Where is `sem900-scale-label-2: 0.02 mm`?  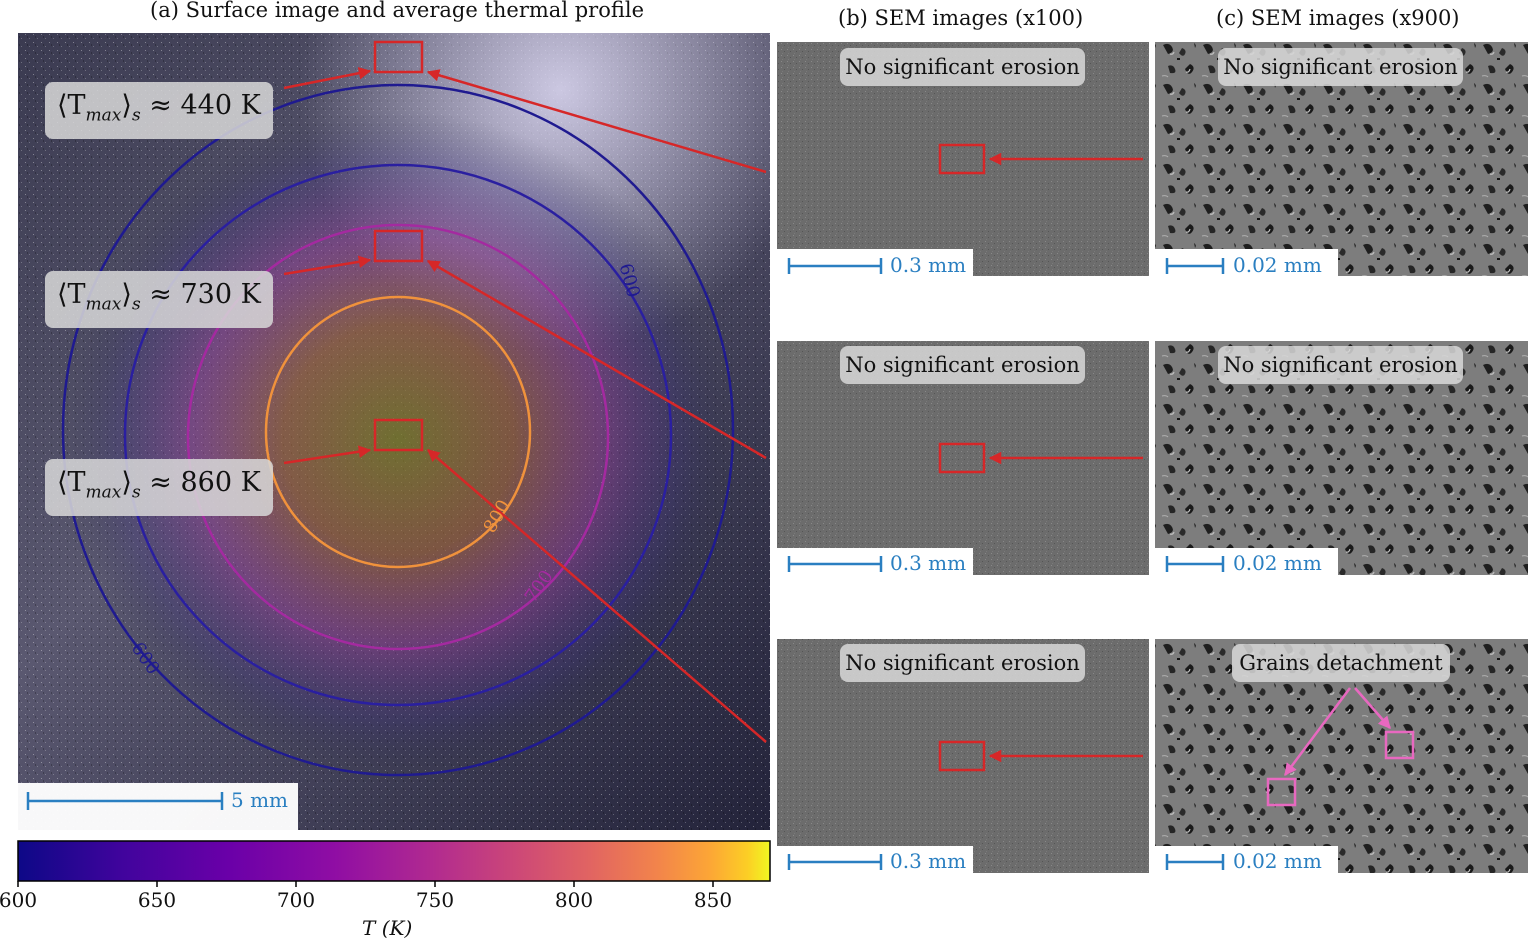 sem900-scale-label-2: 0.02 mm is located at coordinates (1277, 563).